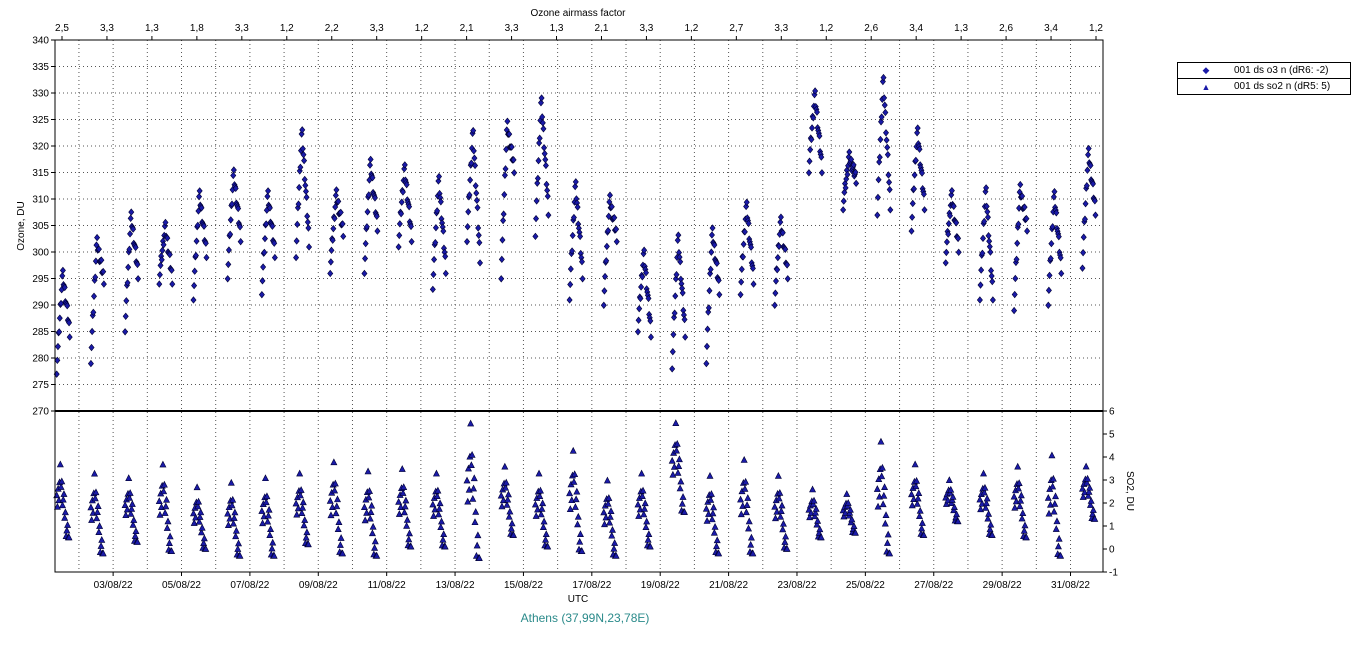 This screenshot has height=645, width=1361. Describe the element at coordinates (865, 585) in the screenshot. I see `x-tick-label: 25/08/22` at that location.